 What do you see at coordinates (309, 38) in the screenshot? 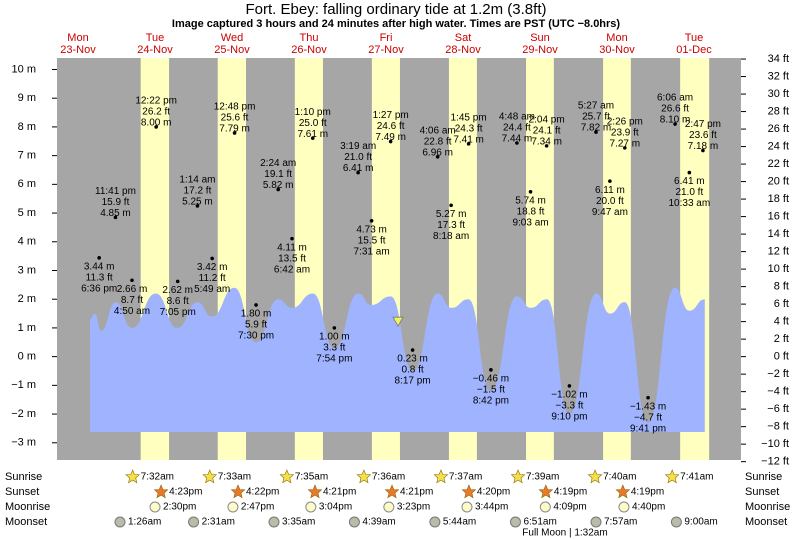
I see `weekday-label: Thu` at bounding box center [309, 38].